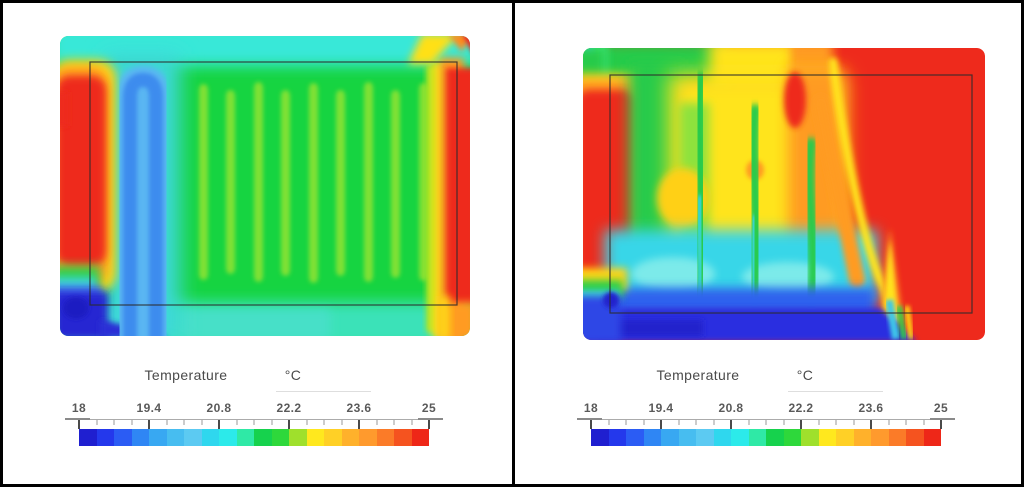 The width and height of the screenshot is (1024, 487). What do you see at coordinates (941, 408) in the screenshot?
I see `colorbar-tick-label: 25` at bounding box center [941, 408].